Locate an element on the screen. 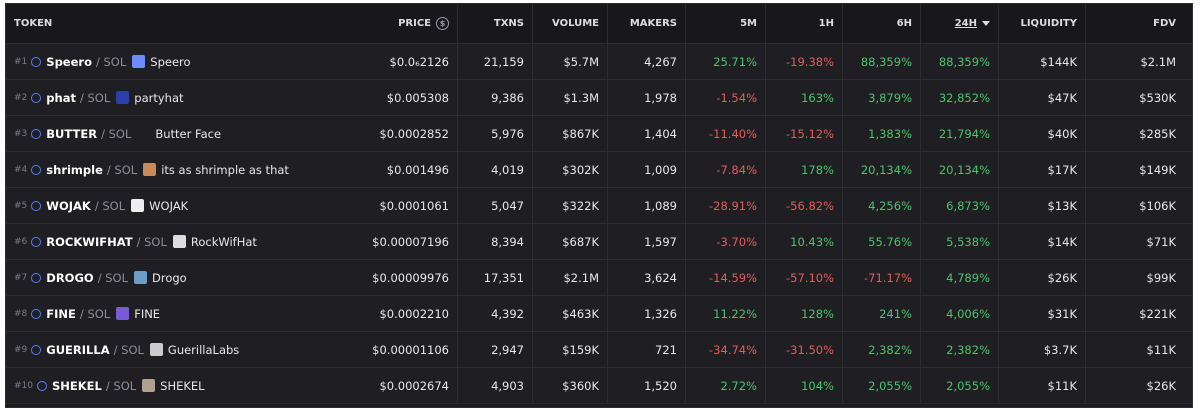 The height and width of the screenshot is (413, 1200). txns-value: 9,386 is located at coordinates (507, 97).